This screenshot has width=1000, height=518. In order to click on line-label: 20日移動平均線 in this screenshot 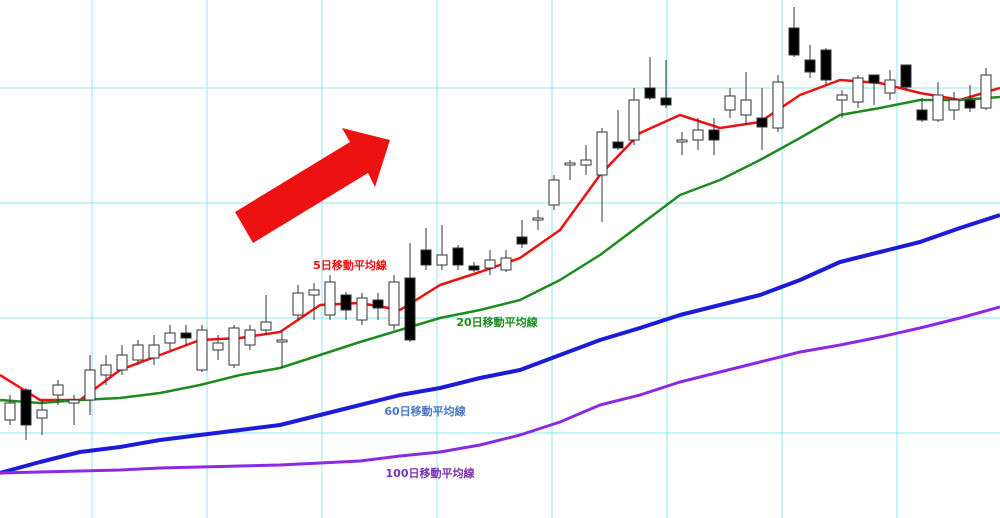, I will do `click(496, 322)`.